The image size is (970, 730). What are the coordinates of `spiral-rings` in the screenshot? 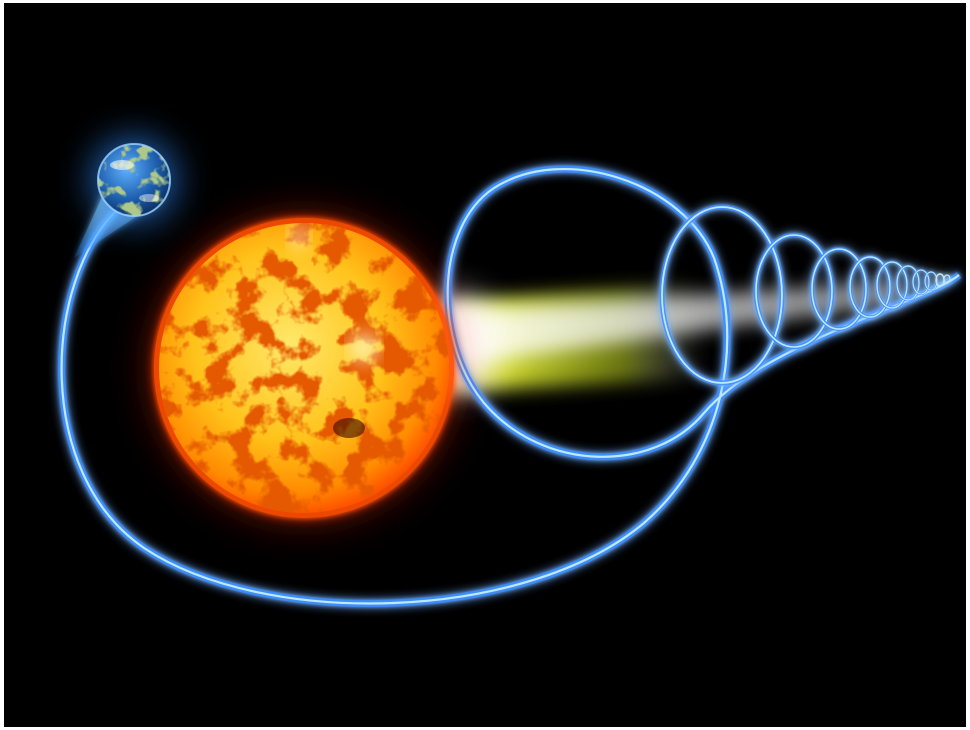 It's located at (805, 295).